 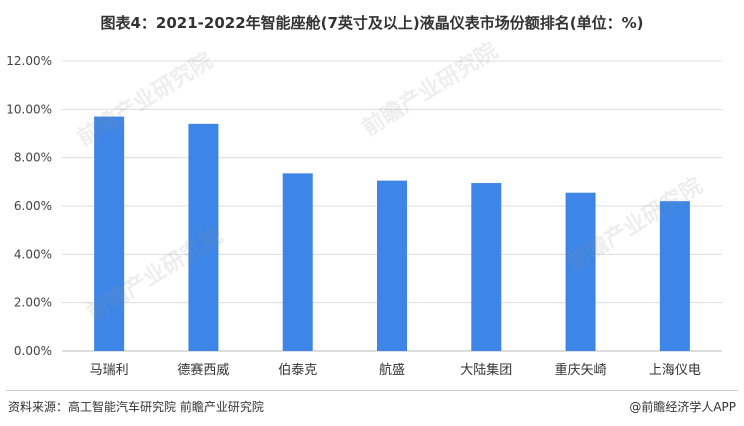 What do you see at coordinates (33, 303) in the screenshot?
I see `y-tick-label: 2.00%` at bounding box center [33, 303].